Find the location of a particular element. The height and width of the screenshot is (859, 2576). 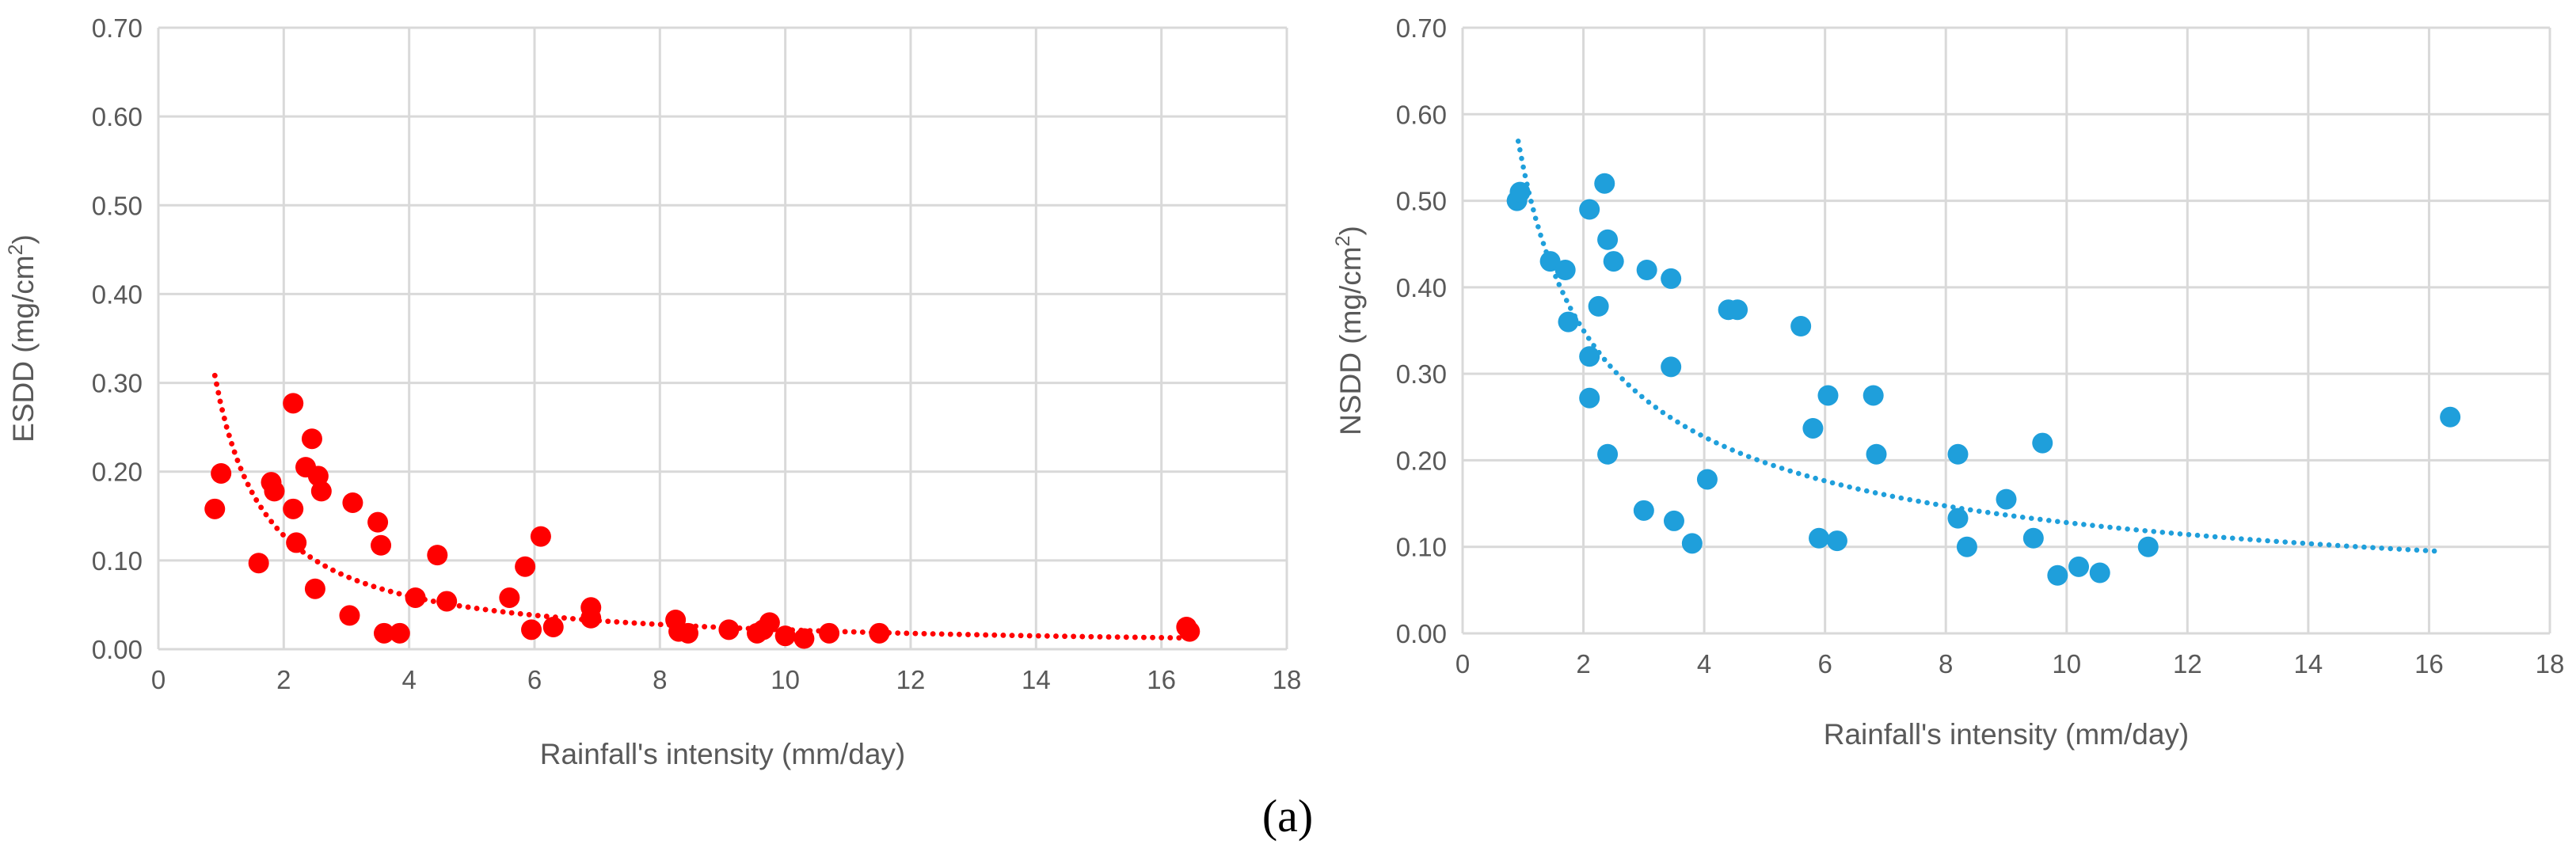

y-axis-title: NSDD (mg/cm2) is located at coordinates (1349, 330).